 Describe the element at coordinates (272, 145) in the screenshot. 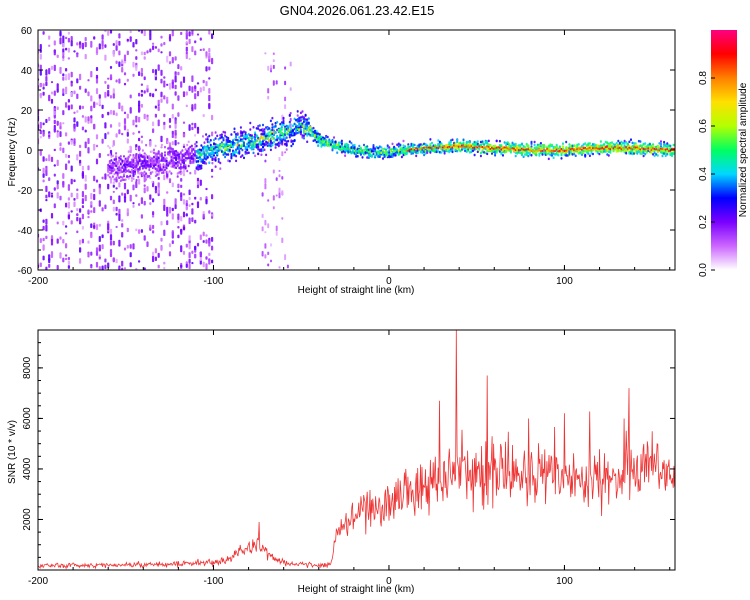

I see `spectrogram-cell-2037` at that location.